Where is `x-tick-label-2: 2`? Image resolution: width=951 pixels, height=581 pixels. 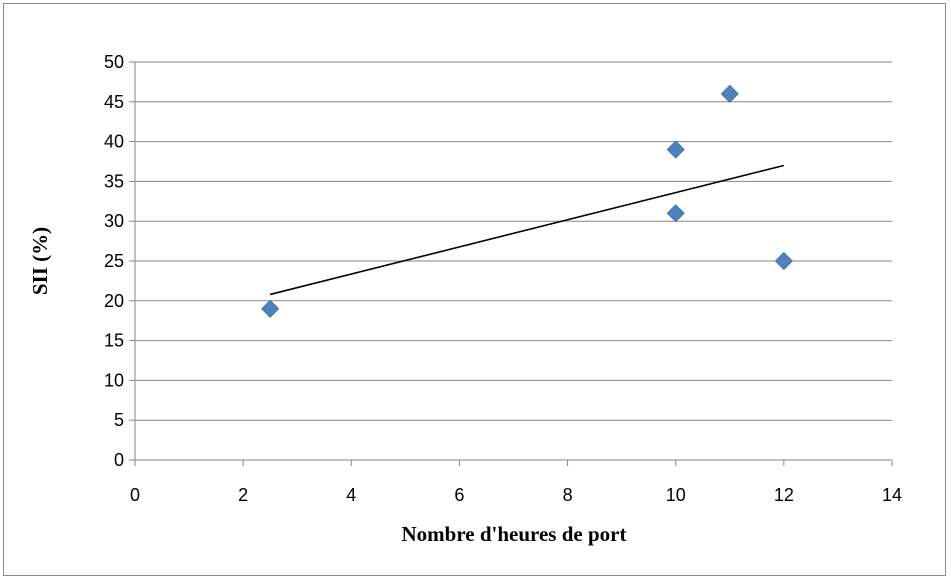 x-tick-label-2: 2 is located at coordinates (243, 495).